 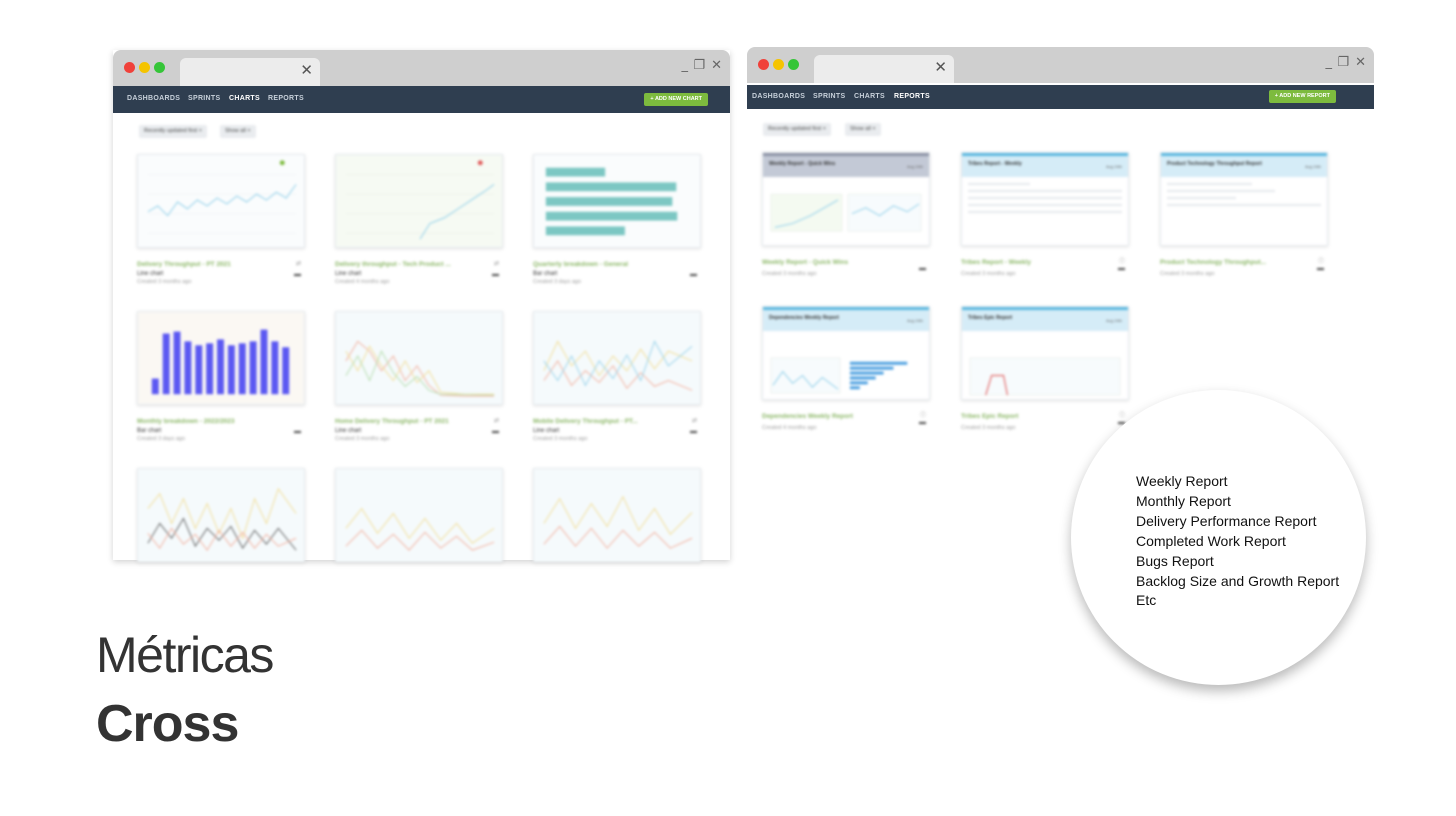 I want to click on card-title: Tribes Report - Weekly, so click(x=996, y=262).